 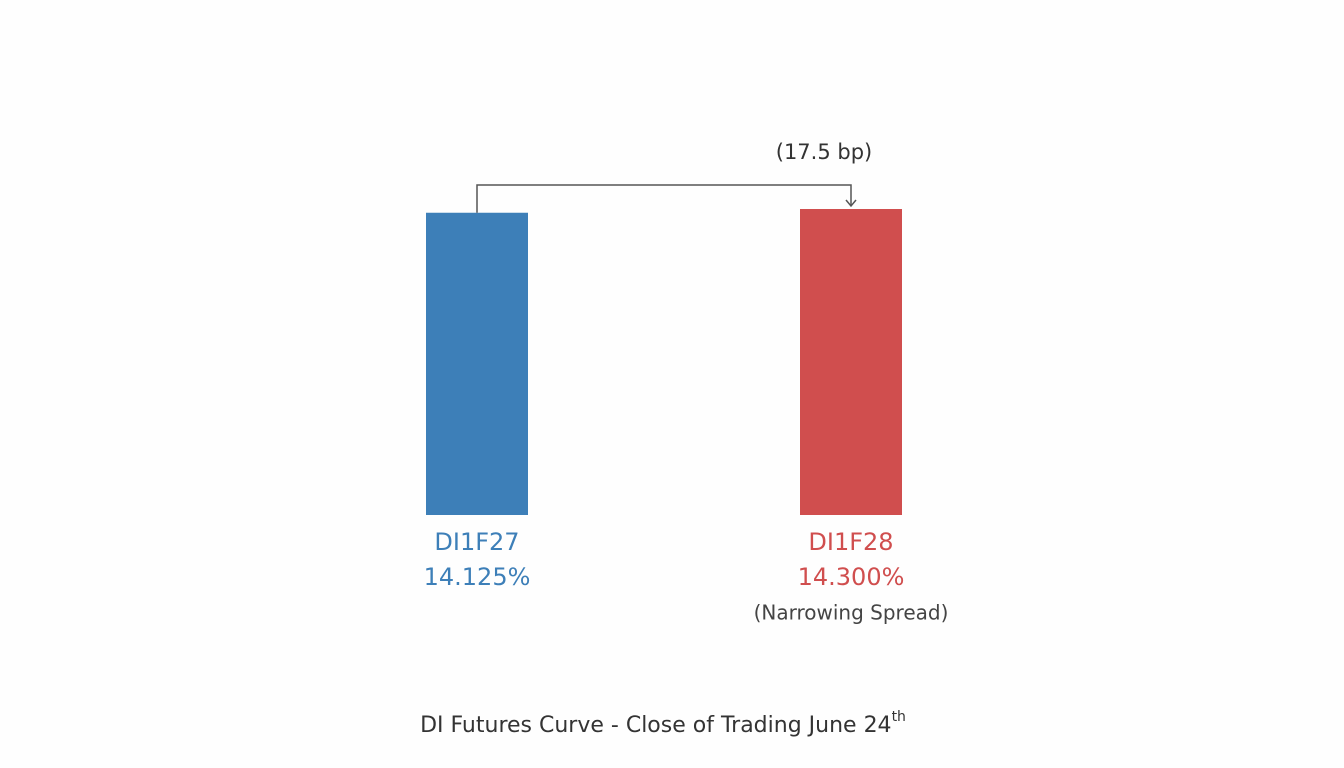 What do you see at coordinates (824, 152) in the screenshot?
I see `spread-label: (17.5 bp)` at bounding box center [824, 152].